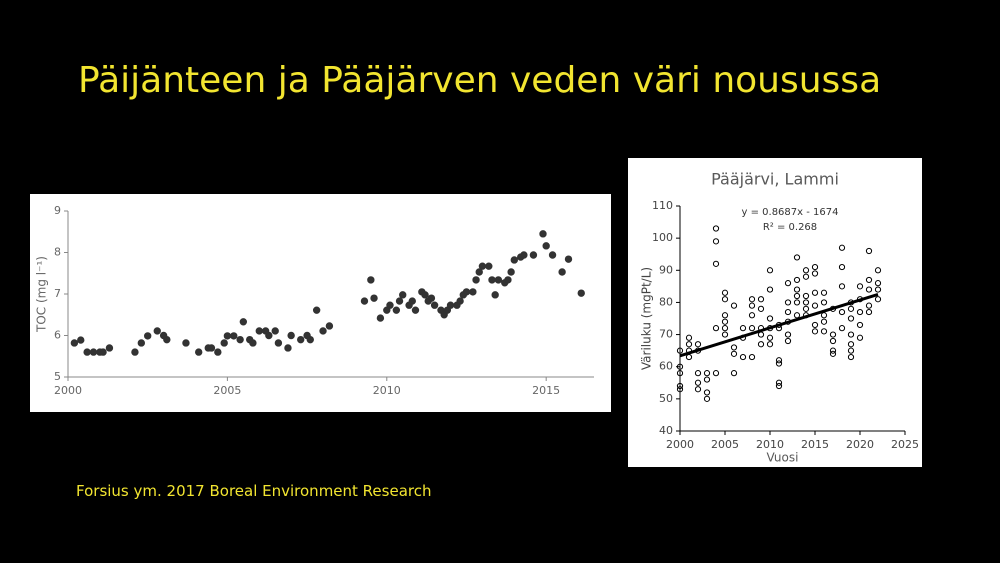  Describe the element at coordinates (662, 205) in the screenshot. I see `y-tick-label: 110` at that location.